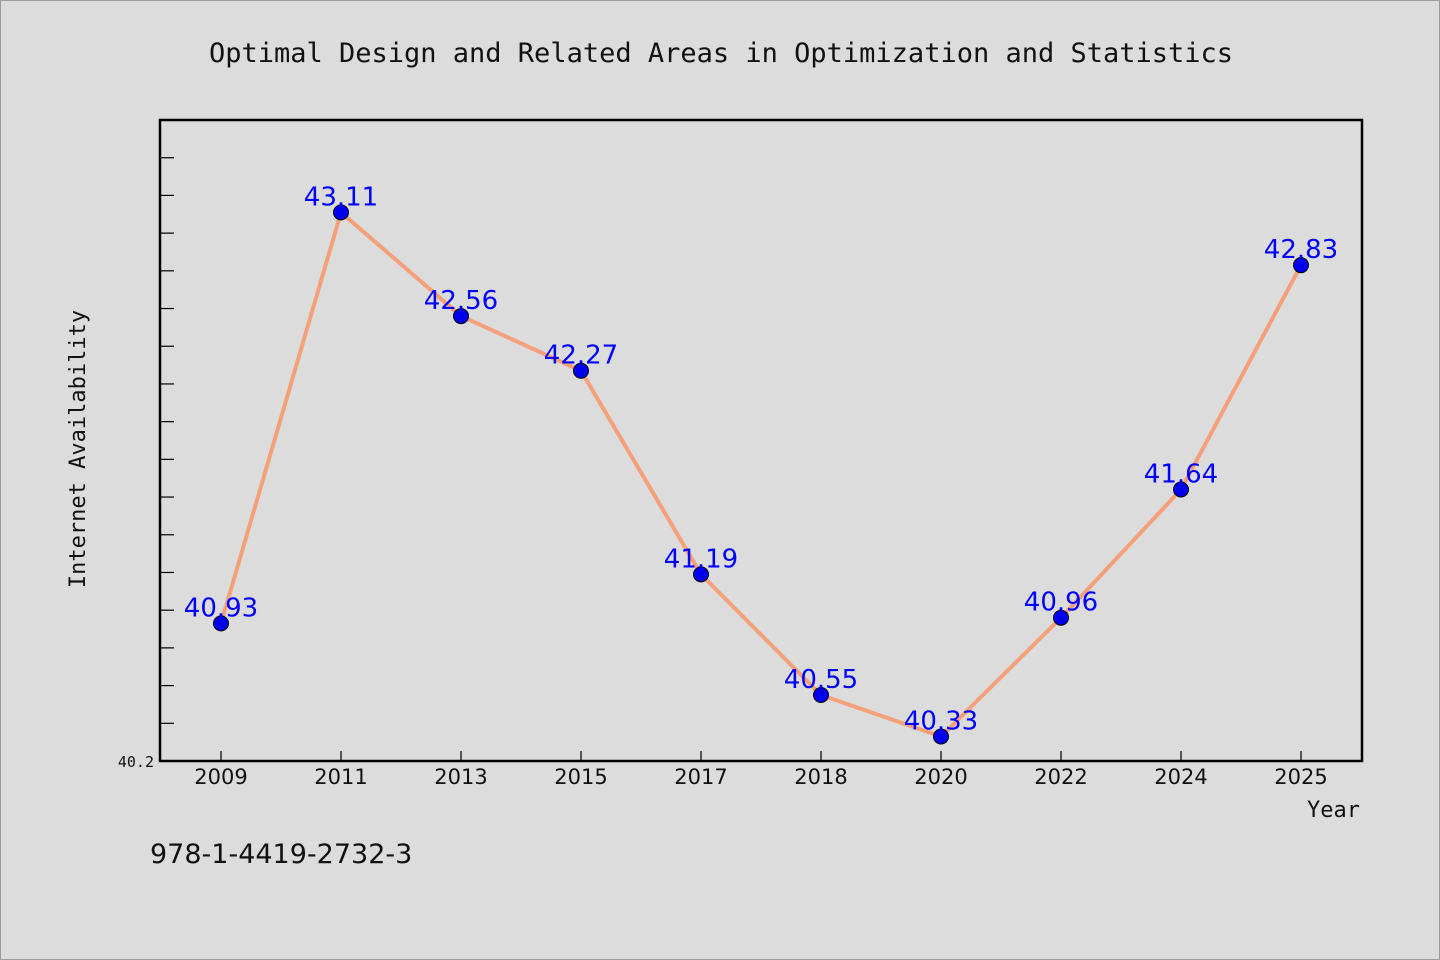 The width and height of the screenshot is (1440, 960). I want to click on data-label: 40.33, so click(941, 721).